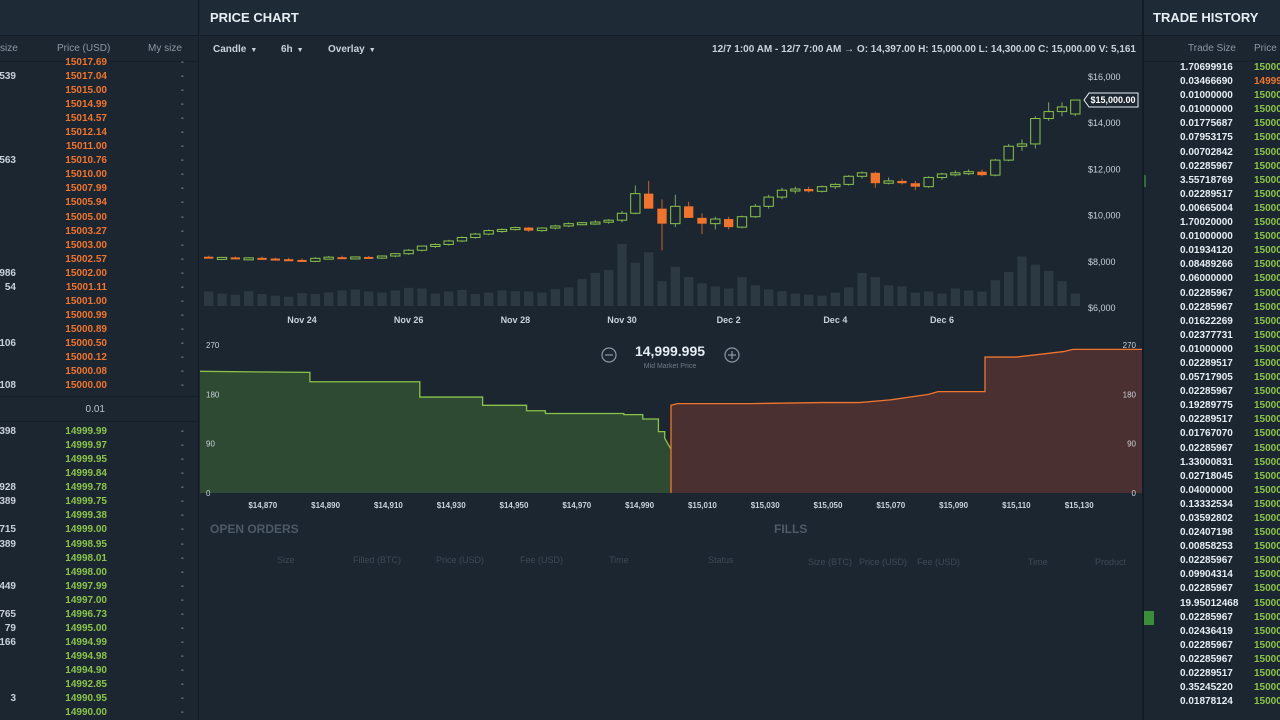  I want to click on ask-row: 15005.00 -, so click(99, 219).